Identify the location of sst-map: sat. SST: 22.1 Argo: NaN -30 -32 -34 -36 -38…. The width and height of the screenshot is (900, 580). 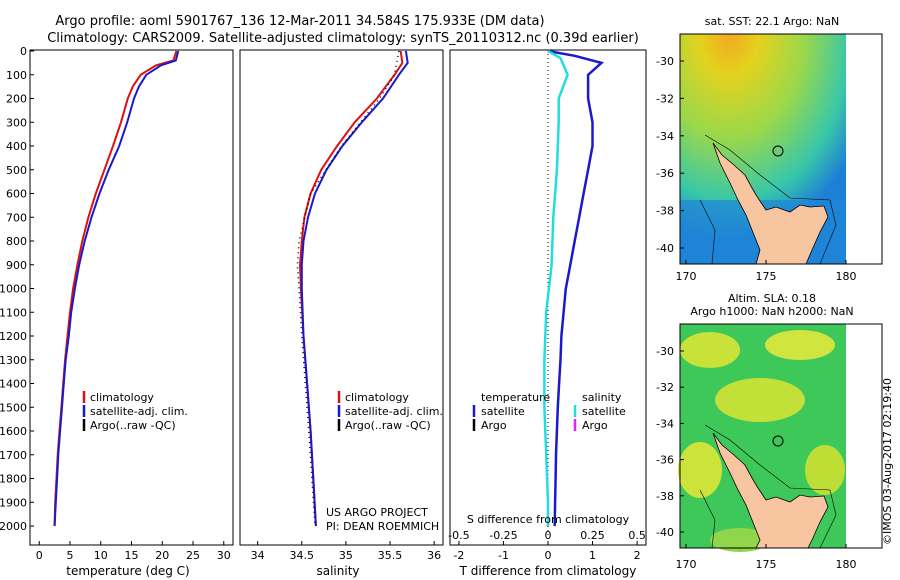
(769, 149).